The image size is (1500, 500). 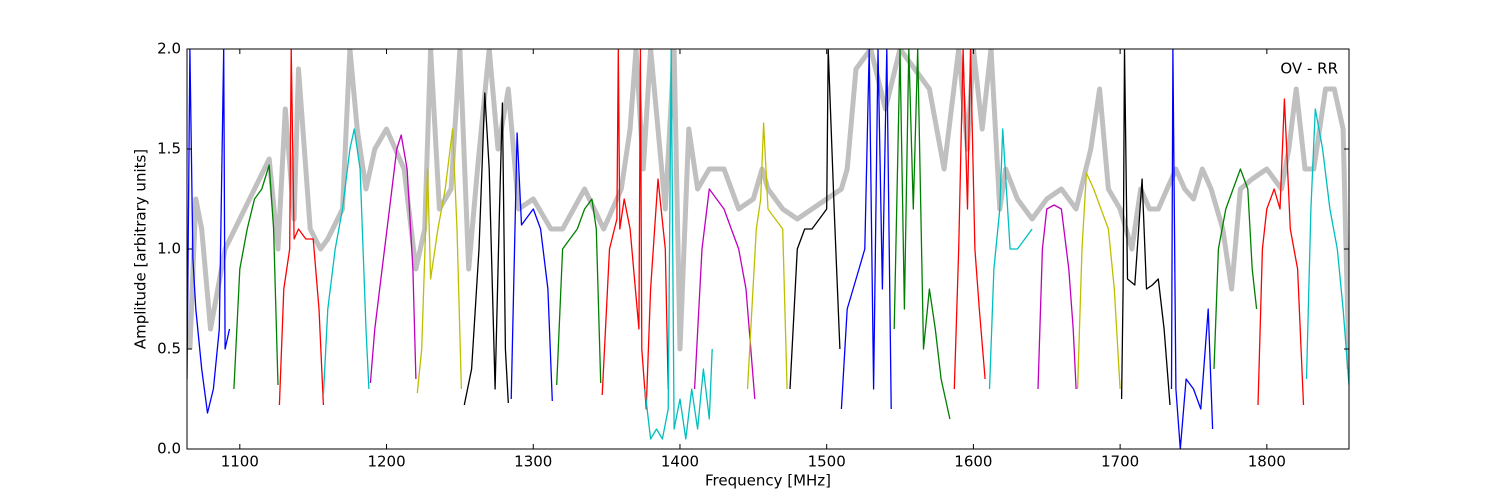 I want to click on y-axis-label: Amplitude [arbitrary units], so click(x=141, y=249).